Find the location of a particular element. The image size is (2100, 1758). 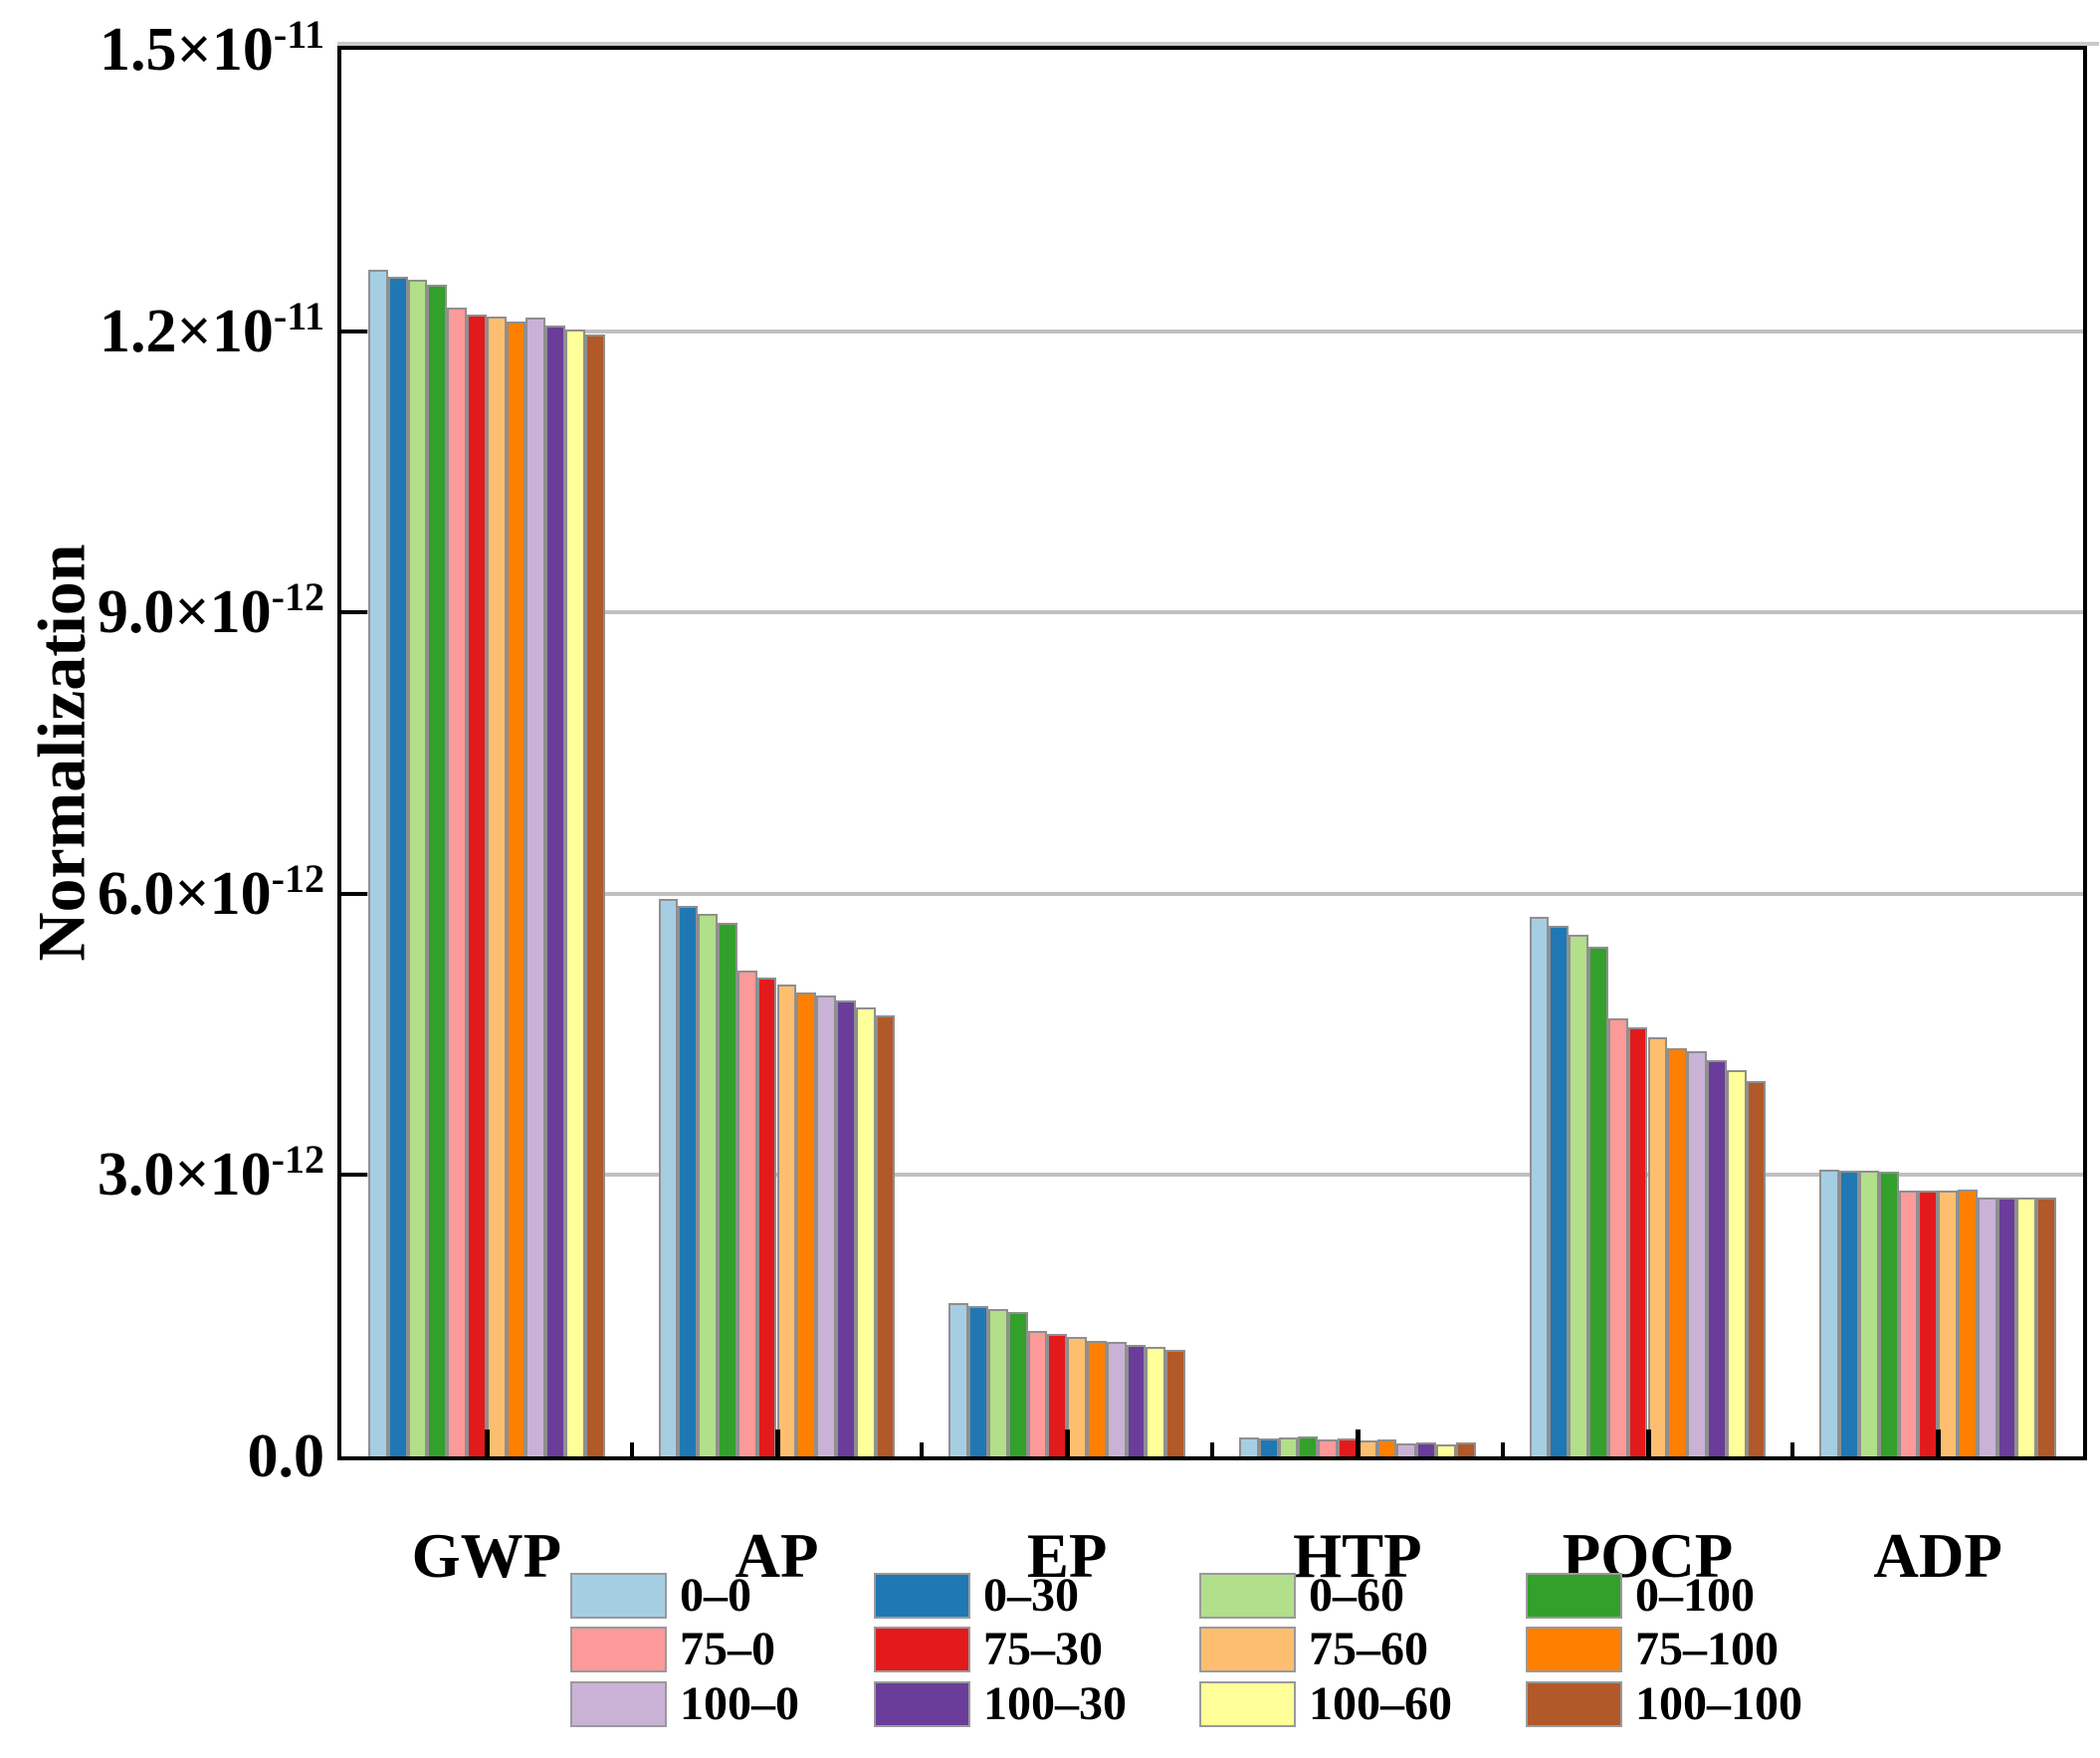

bar-AP-0–60 is located at coordinates (708, 1184).